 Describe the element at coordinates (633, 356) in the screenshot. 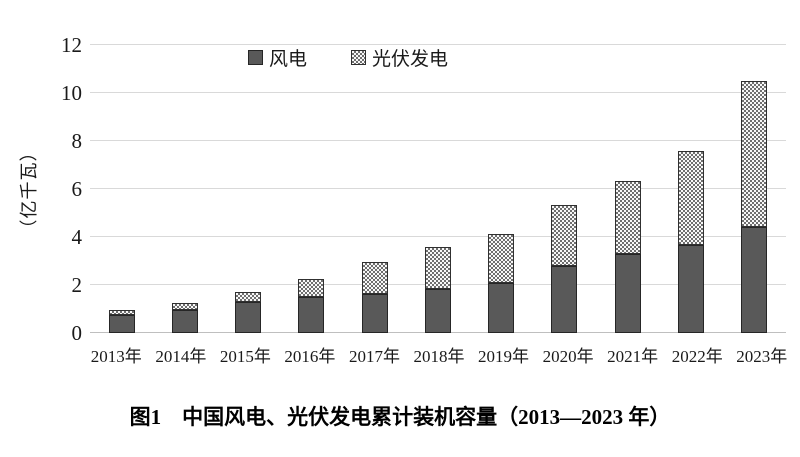

I see `x-tick-label: 2021年` at that location.